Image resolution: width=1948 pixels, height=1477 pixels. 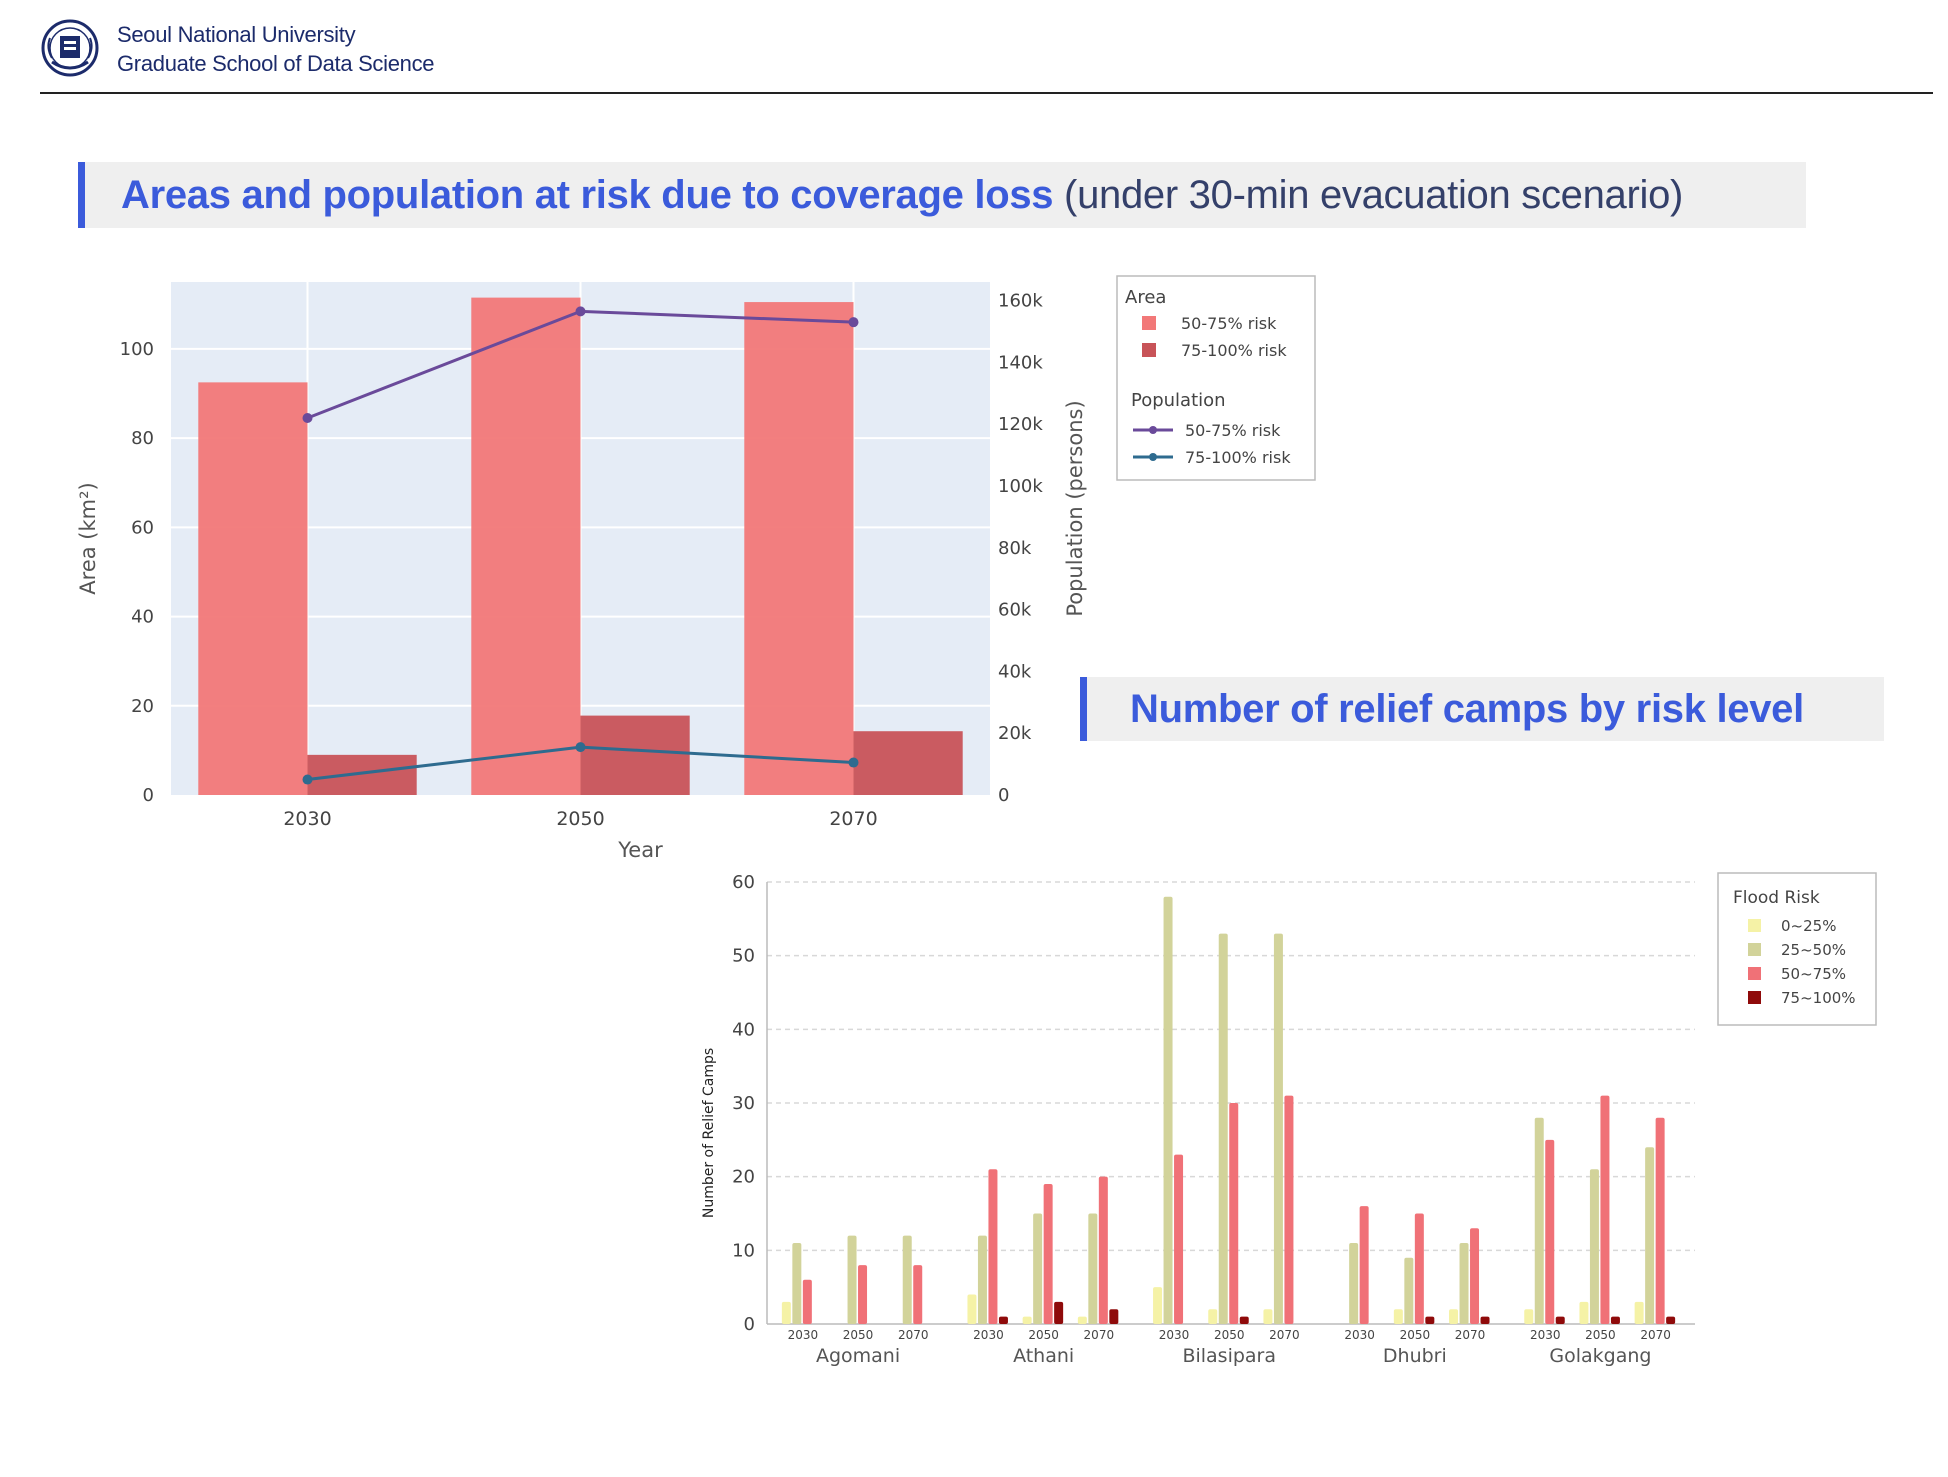 I want to click on x-axis-title: Year, so click(x=640, y=850).